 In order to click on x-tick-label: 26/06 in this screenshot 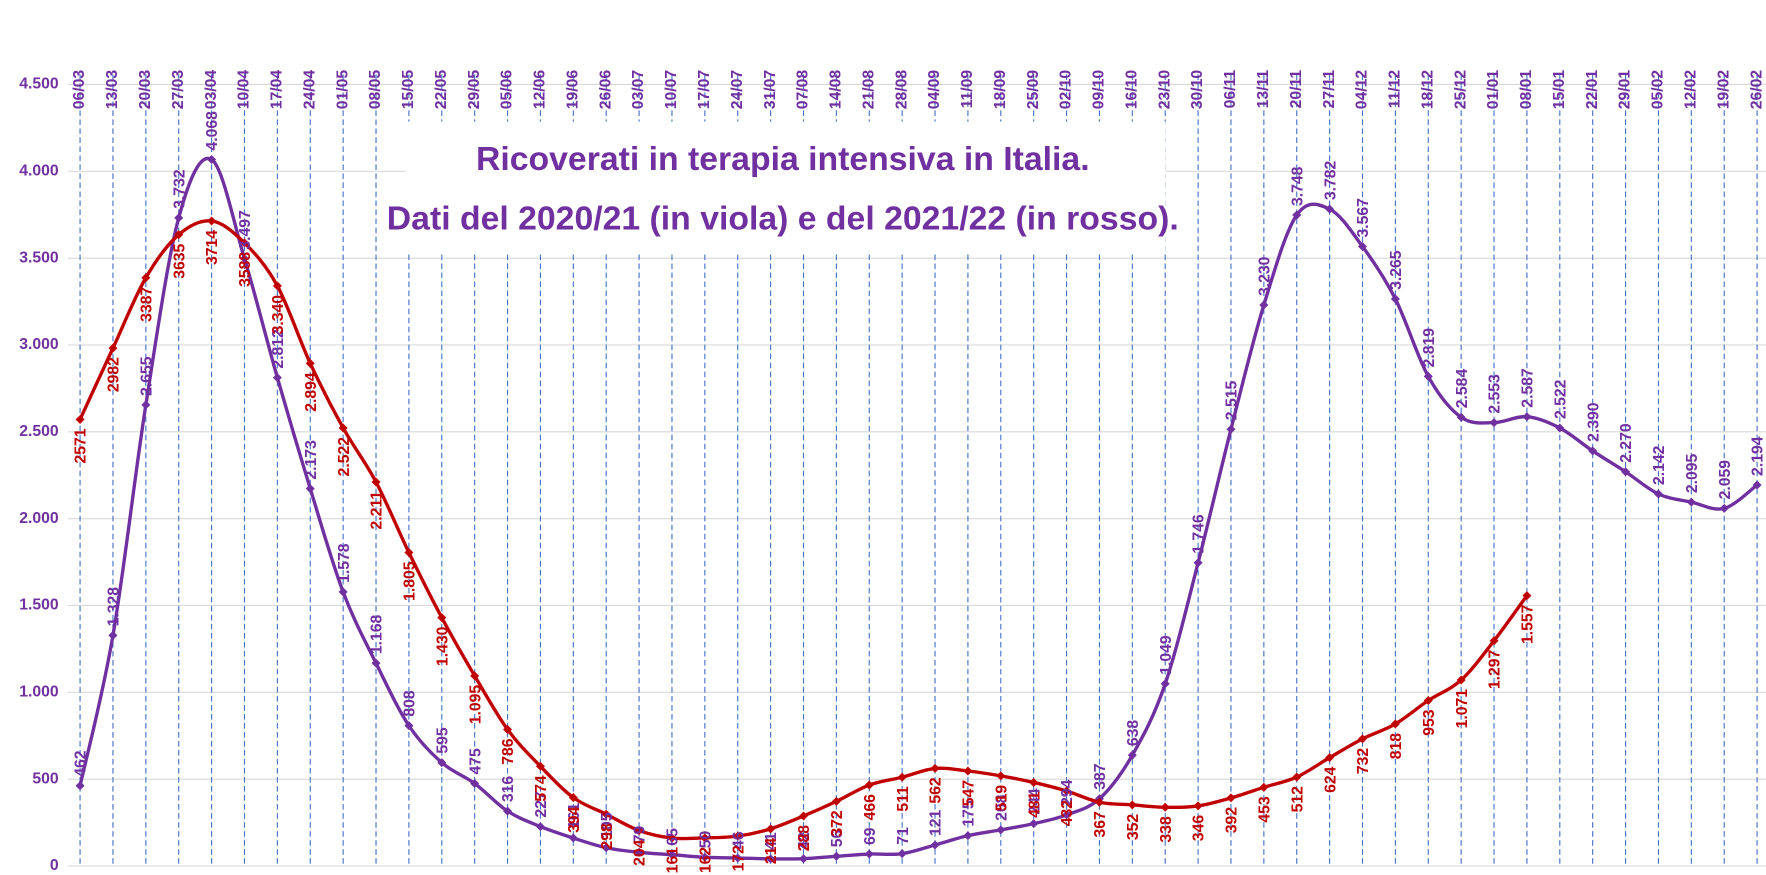, I will do `click(605, 90)`.